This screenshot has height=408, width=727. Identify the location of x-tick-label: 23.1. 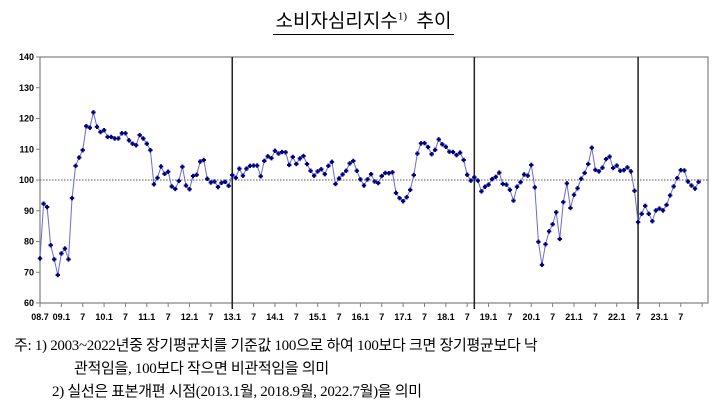
(660, 317).